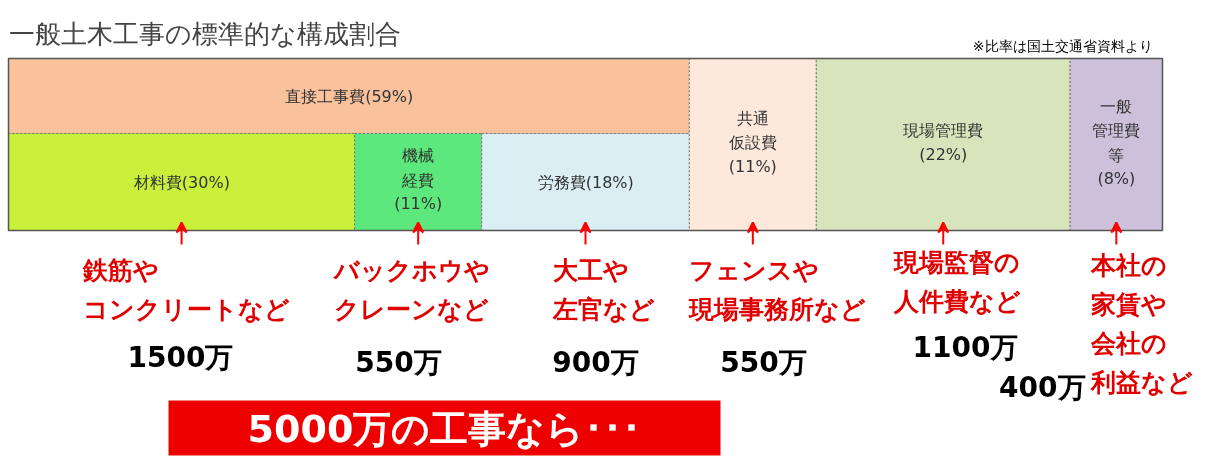 This screenshot has width=1210, height=467. Describe the element at coordinates (595, 362) in the screenshot. I see `text: 900万` at that location.